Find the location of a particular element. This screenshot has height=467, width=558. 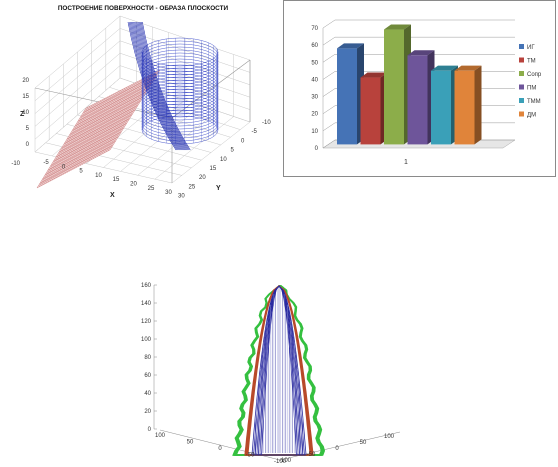

x-tick: 10 is located at coordinates (98, 176).